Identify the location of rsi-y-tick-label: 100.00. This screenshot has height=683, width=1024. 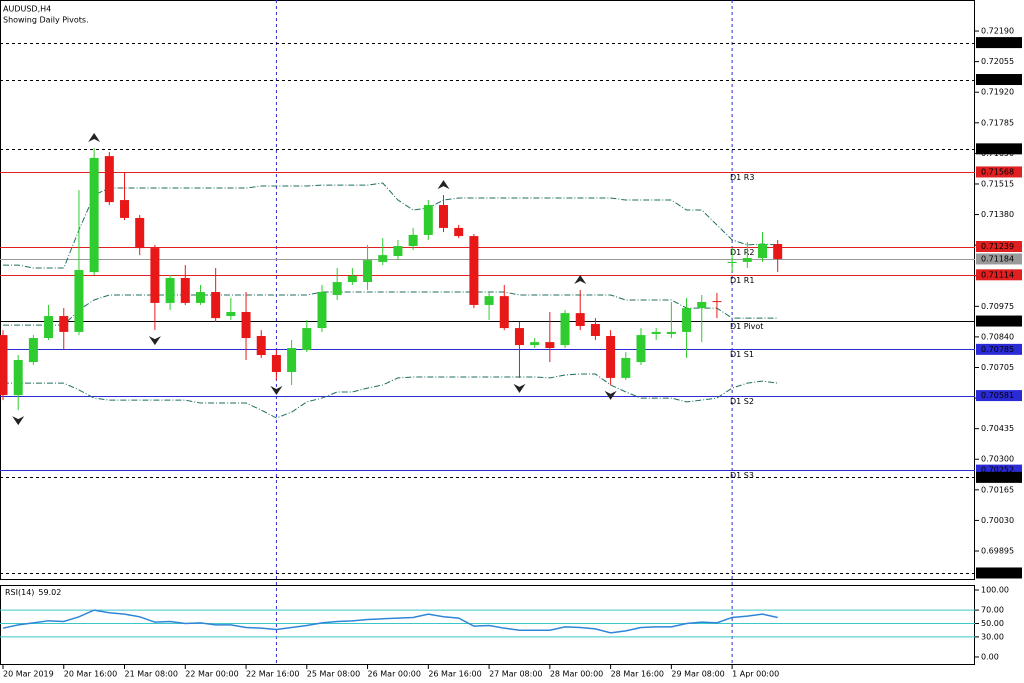
(995, 590).